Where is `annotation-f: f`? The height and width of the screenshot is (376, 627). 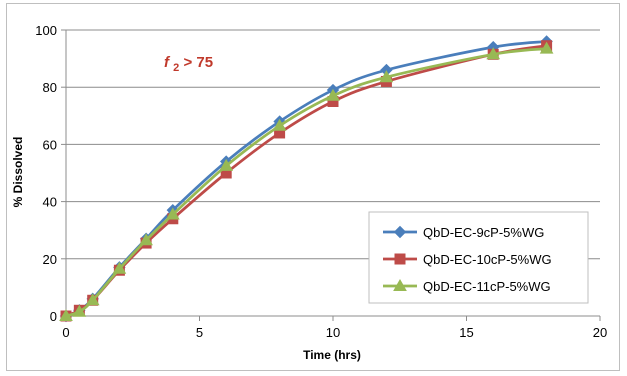 annotation-f: f is located at coordinates (167, 62).